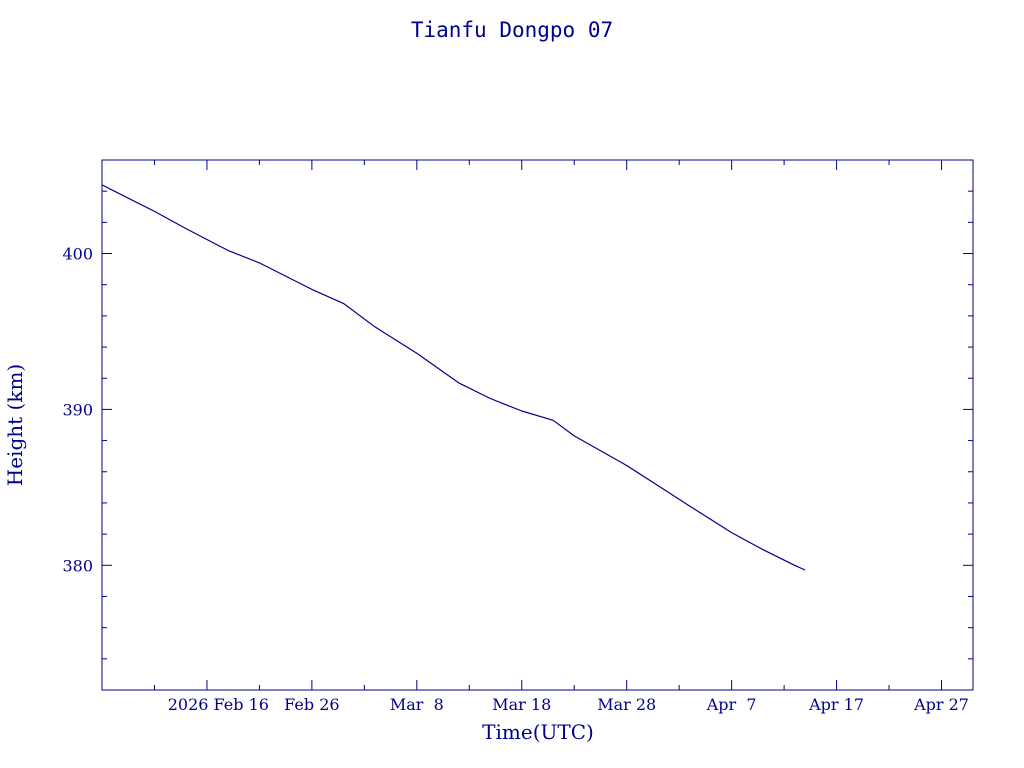 This screenshot has height=768, width=1024. What do you see at coordinates (521, 704) in the screenshot?
I see `x-tick-label: Mar 18` at bounding box center [521, 704].